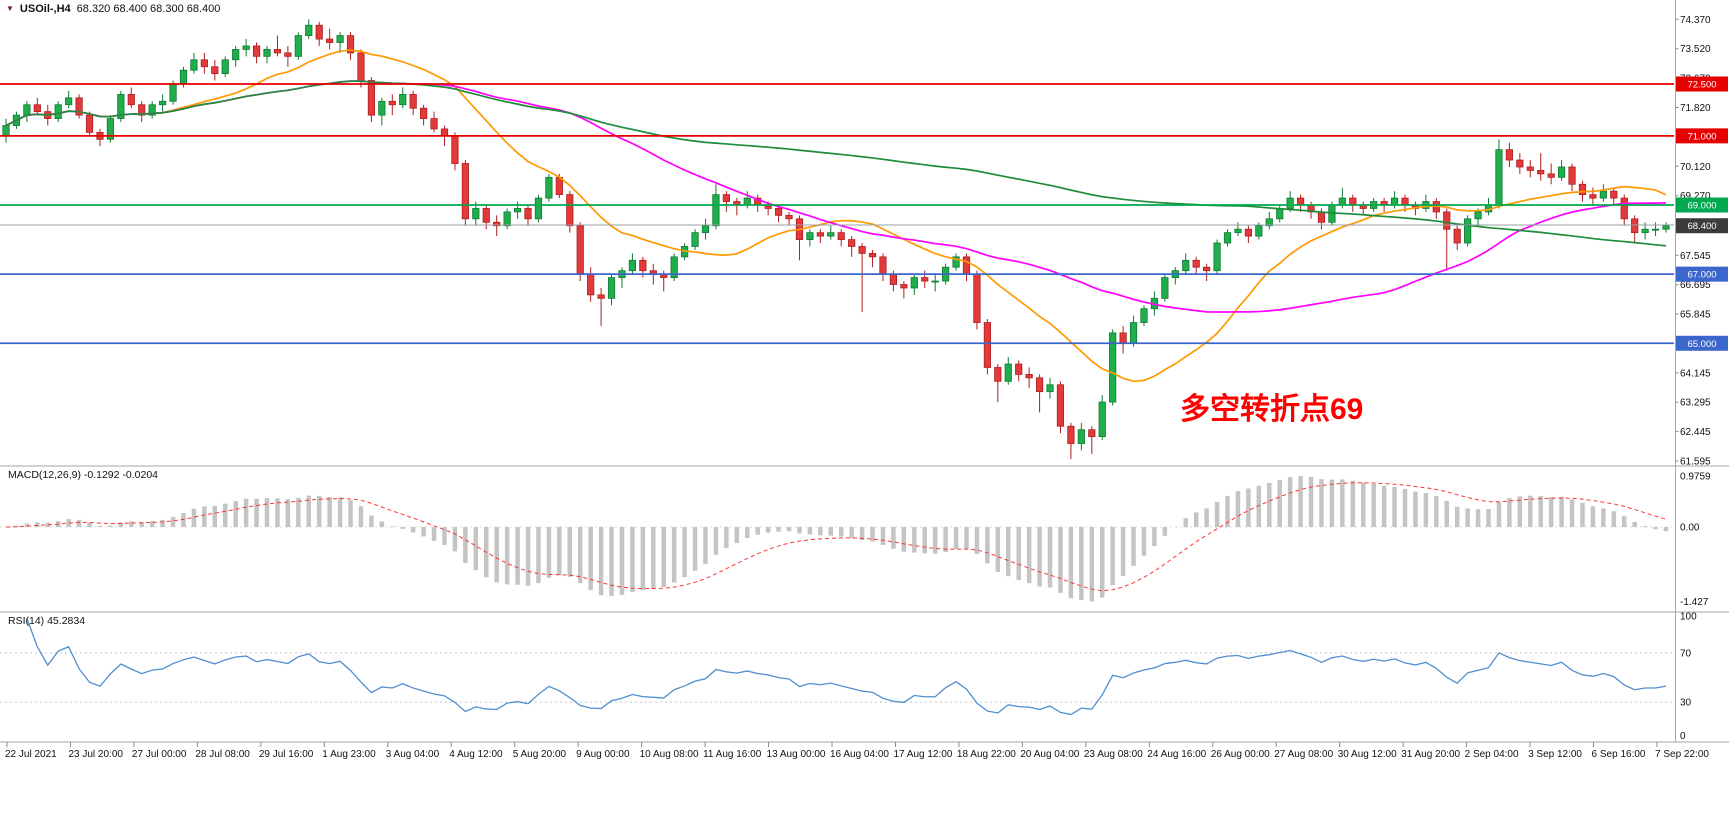 The width and height of the screenshot is (1729, 838). What do you see at coordinates (1686, 653) in the screenshot?
I see `svg-text: 70` at bounding box center [1686, 653].